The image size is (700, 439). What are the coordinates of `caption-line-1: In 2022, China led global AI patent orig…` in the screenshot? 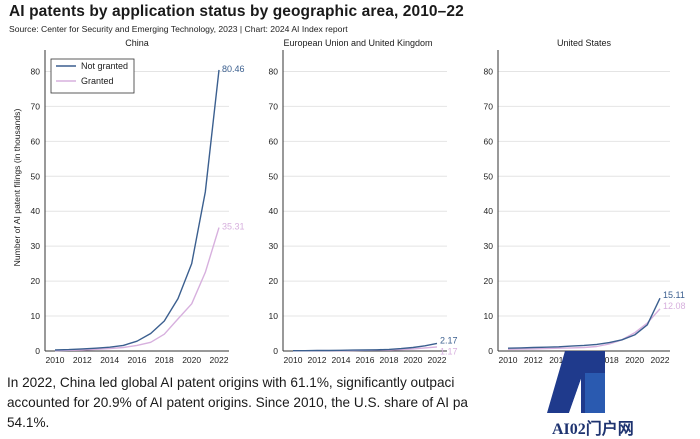 It's located at (251, 383).